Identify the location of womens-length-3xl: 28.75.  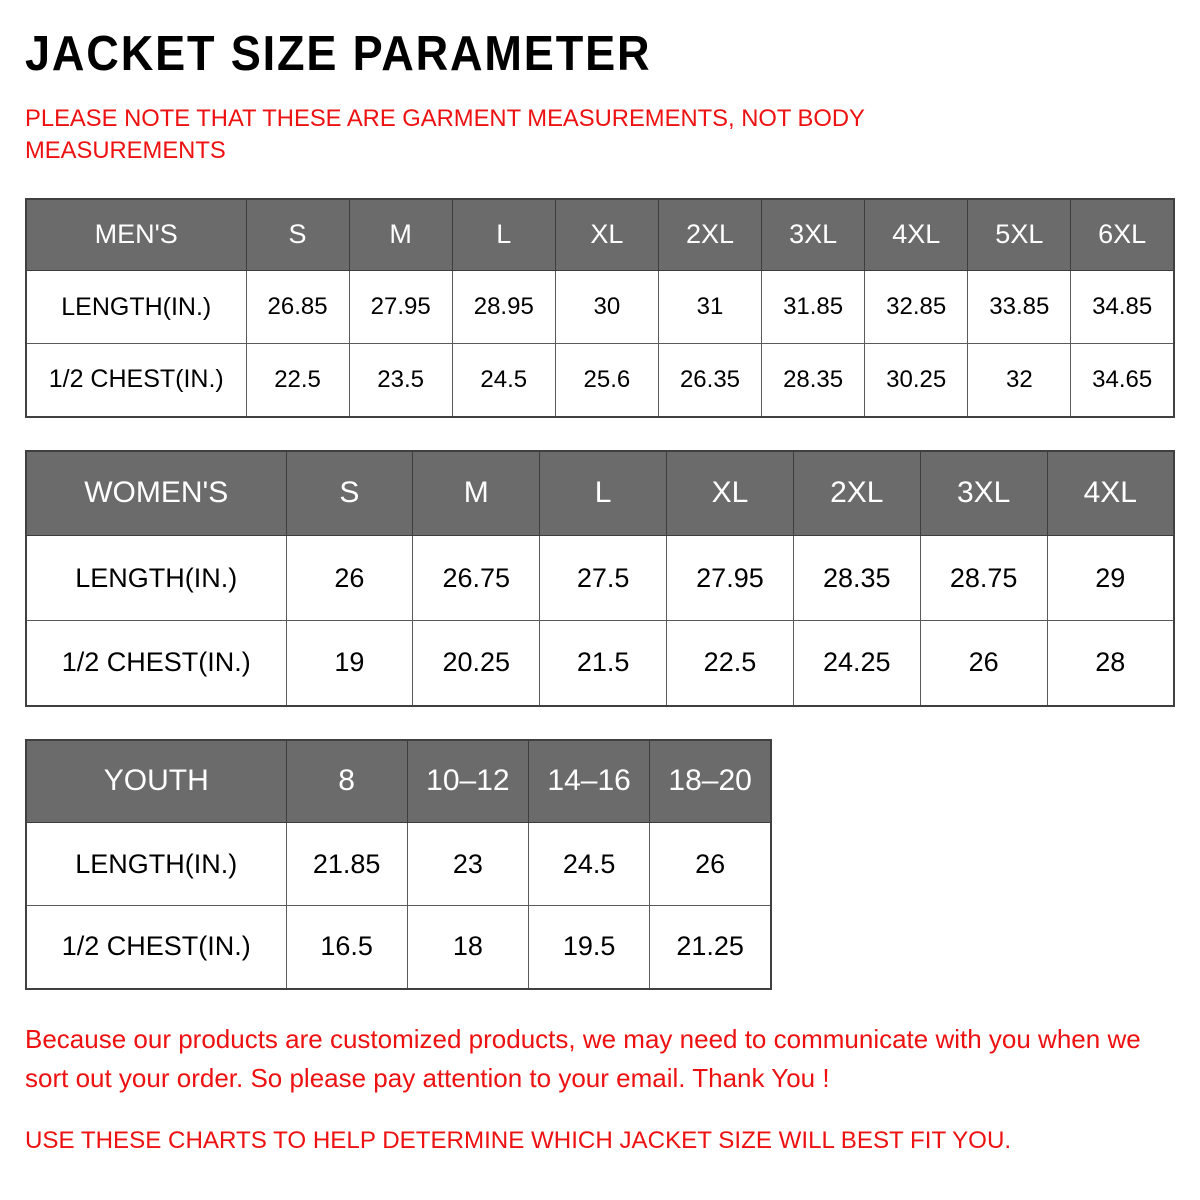
(983, 578).